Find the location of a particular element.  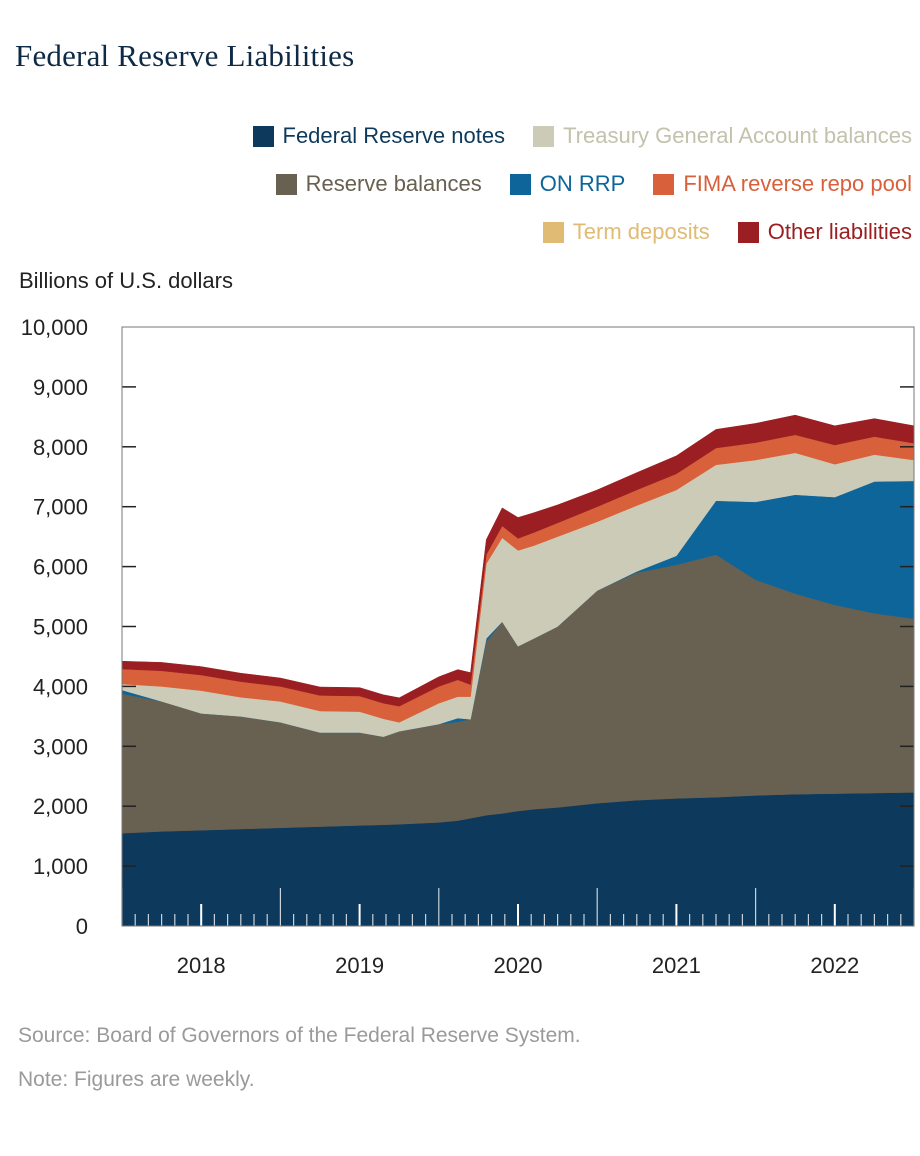

y-tick-label: 5,000 is located at coordinates (60, 627).